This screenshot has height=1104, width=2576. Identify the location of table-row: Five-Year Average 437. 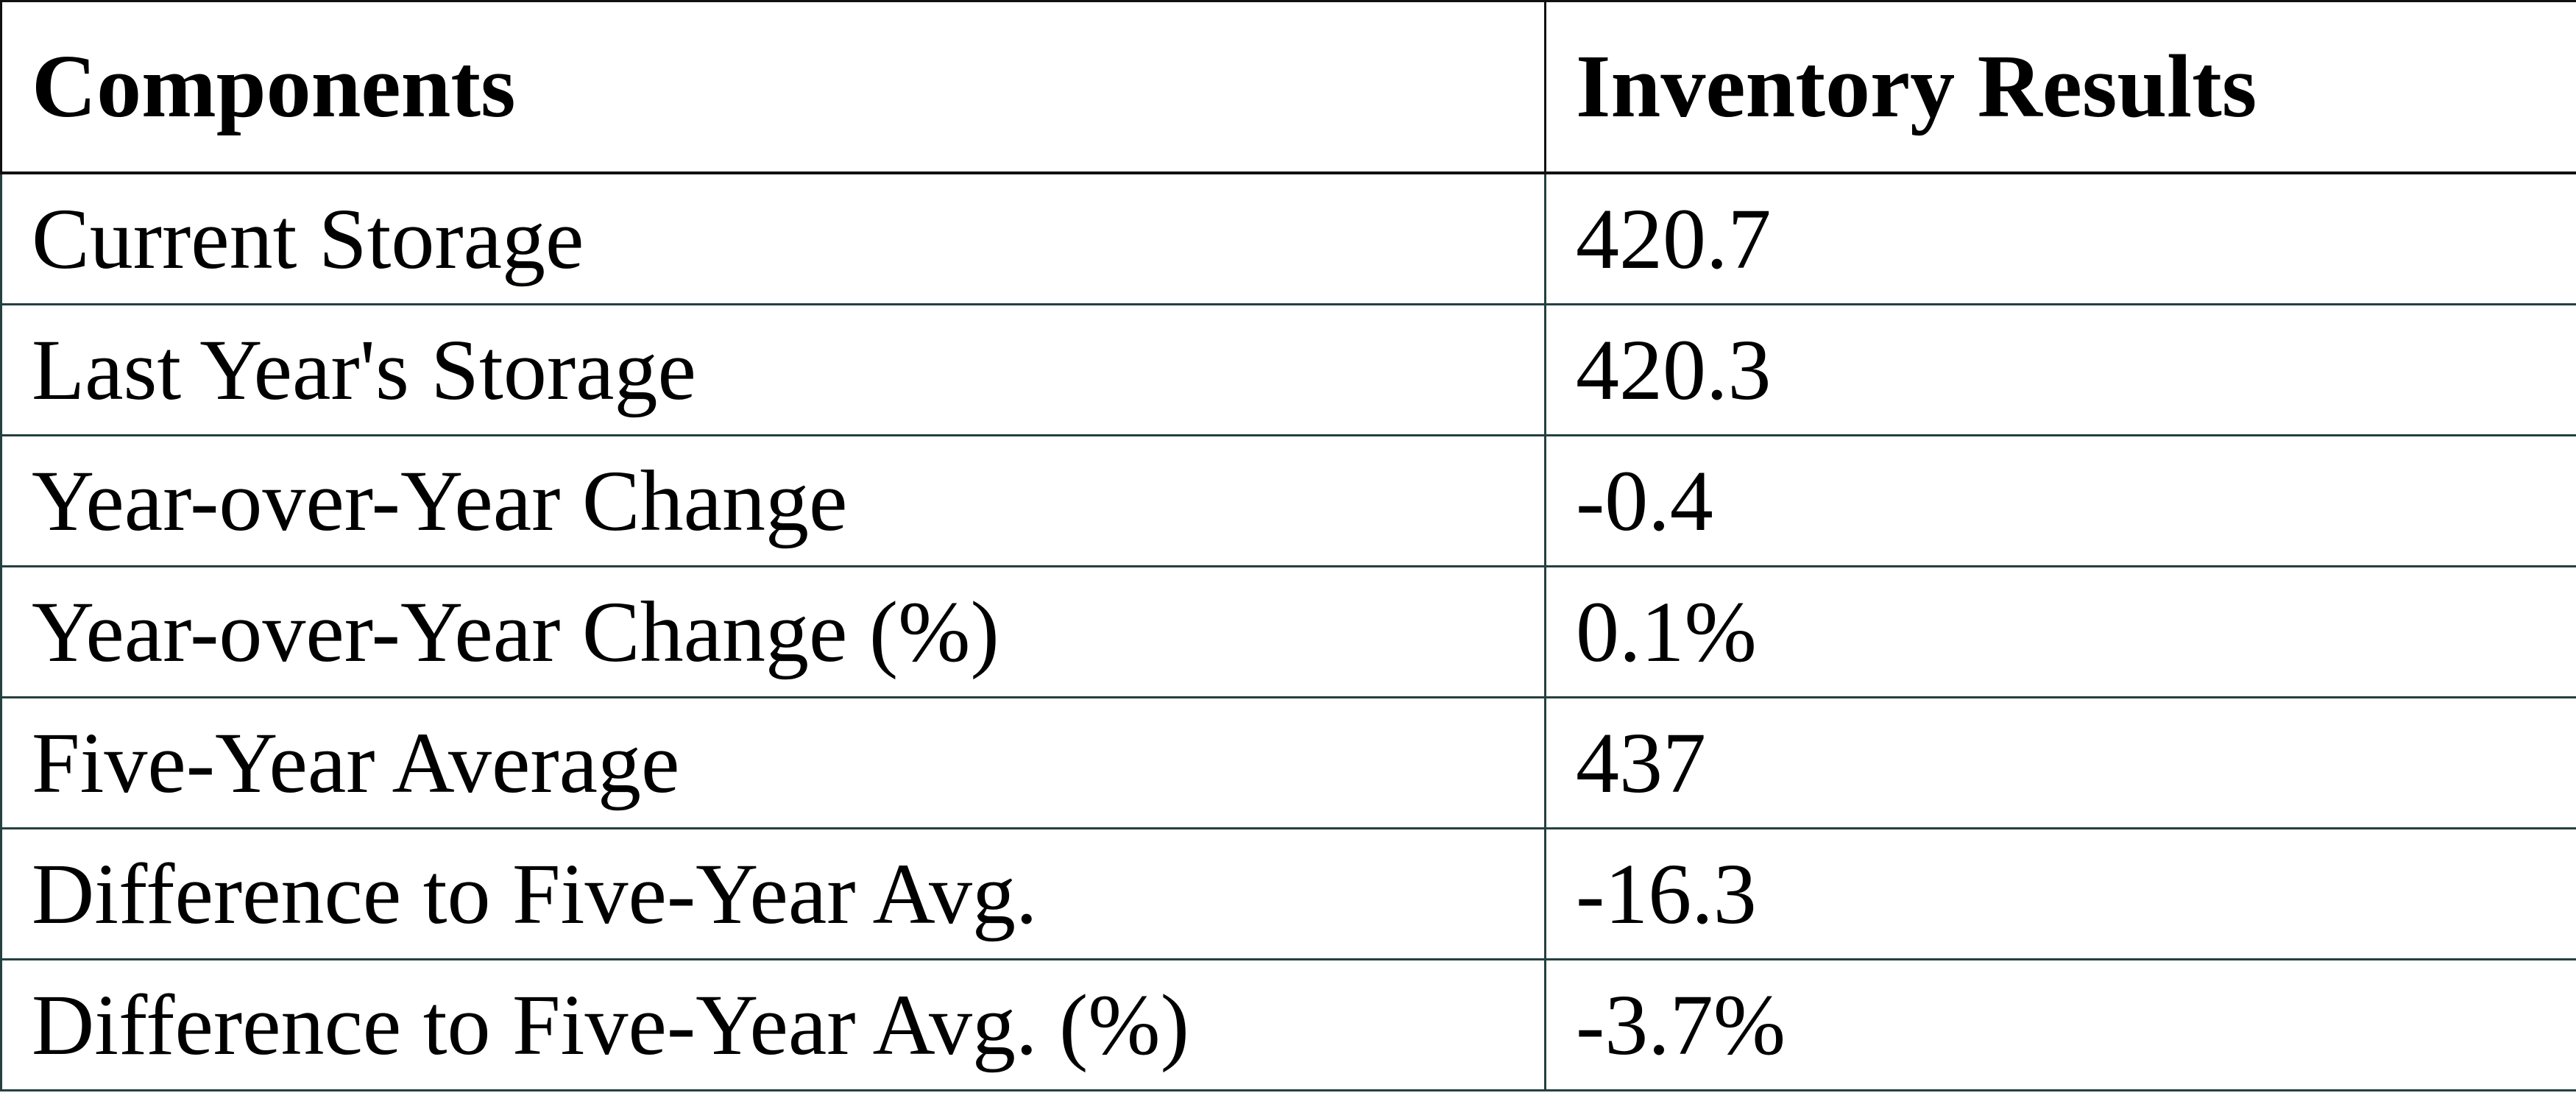
(1288, 762).